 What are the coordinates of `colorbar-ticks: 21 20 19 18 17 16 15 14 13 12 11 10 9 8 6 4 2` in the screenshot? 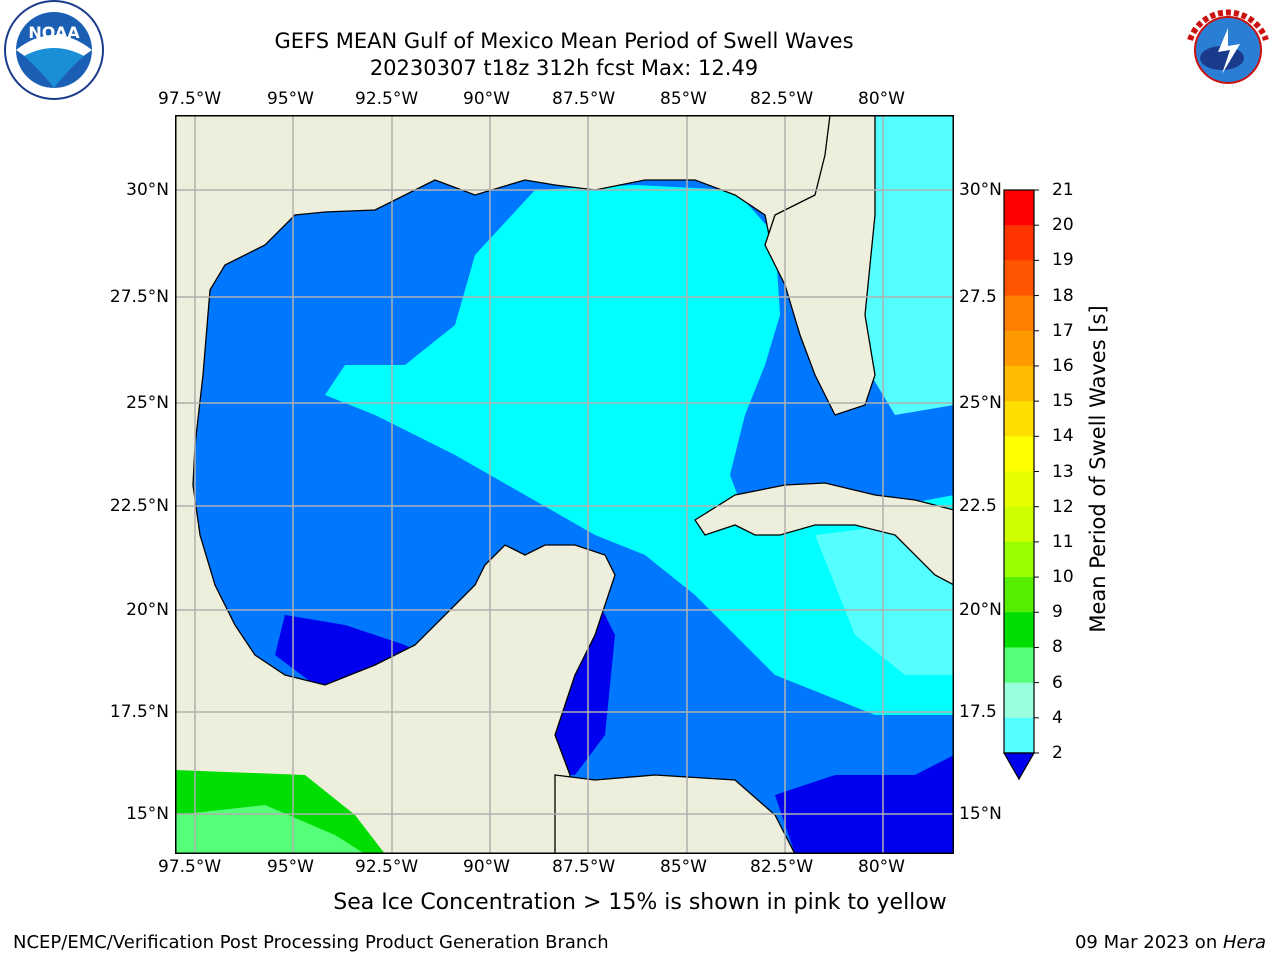 It's located at (1082, 480).